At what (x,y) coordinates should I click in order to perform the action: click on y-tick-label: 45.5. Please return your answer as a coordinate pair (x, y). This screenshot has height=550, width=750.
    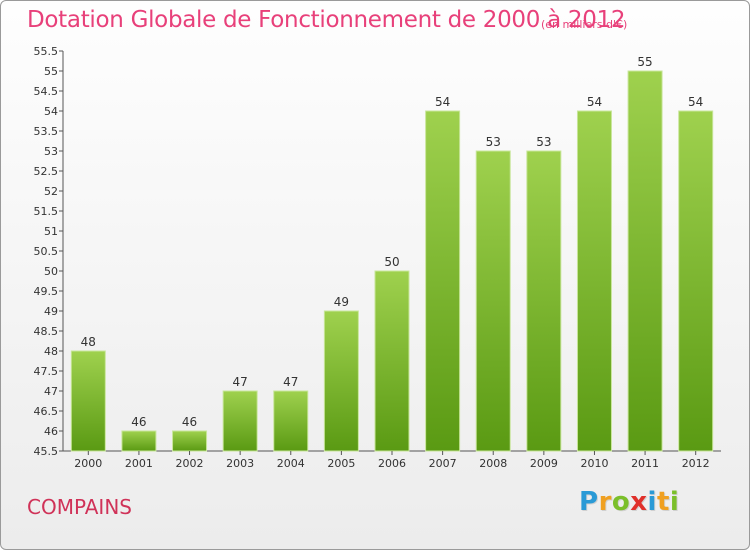
    Looking at the image, I should click on (46, 451).